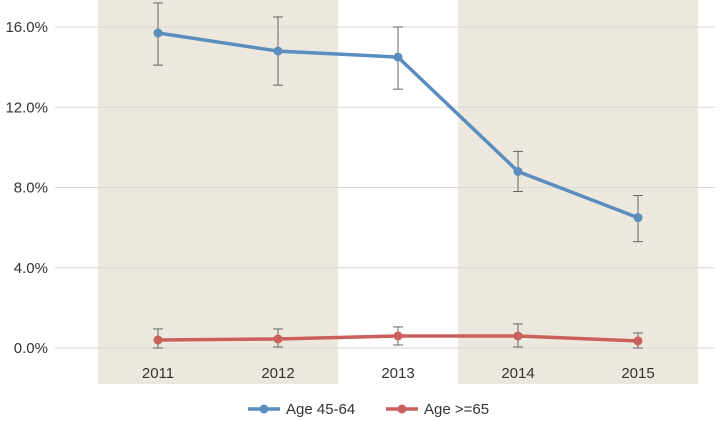 The width and height of the screenshot is (720, 421). I want to click on x-axis-ticks: 2011 2012 2013 2014 2015, so click(398, 373).